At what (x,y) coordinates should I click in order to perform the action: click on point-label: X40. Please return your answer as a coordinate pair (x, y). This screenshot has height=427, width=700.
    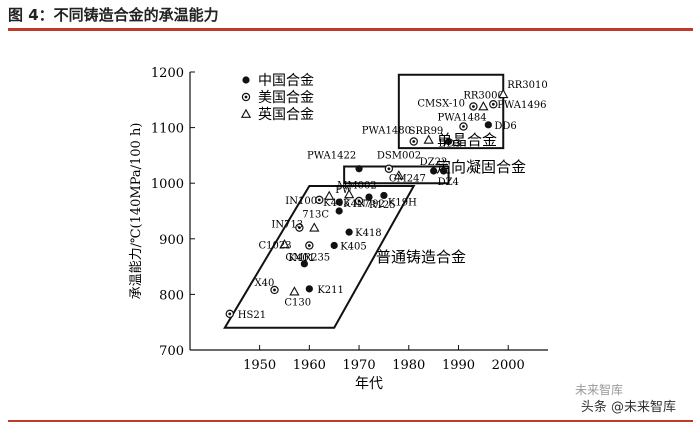
    Looking at the image, I should click on (265, 283).